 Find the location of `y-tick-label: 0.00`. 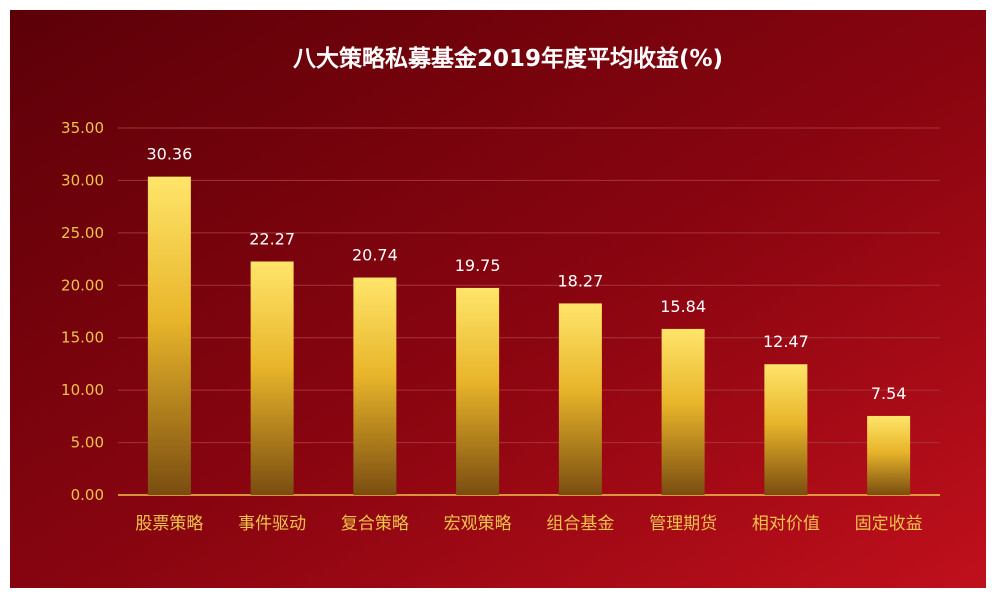

y-tick-label: 0.00 is located at coordinates (87, 495).